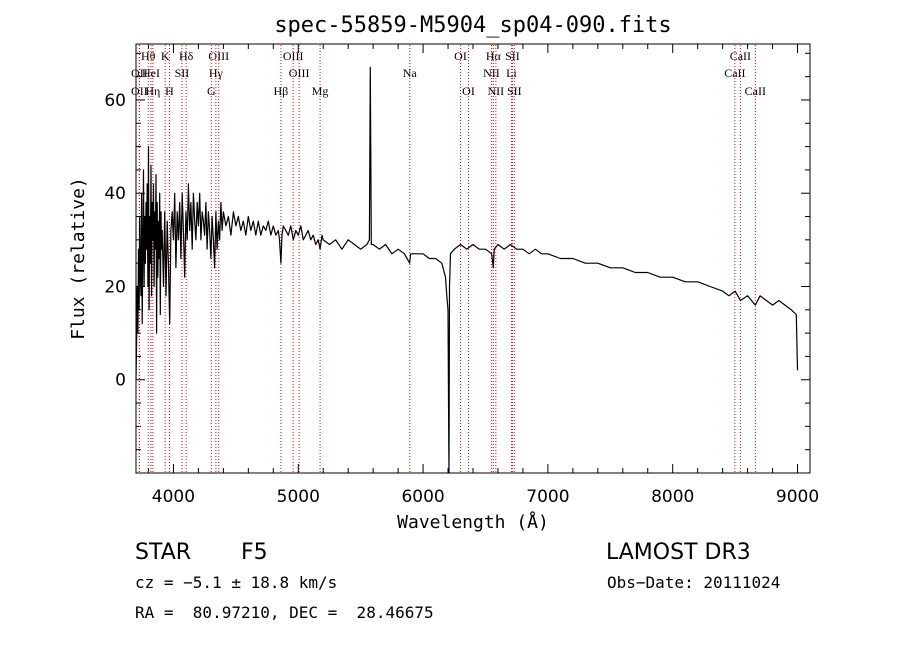 This screenshot has height=649, width=900. What do you see at coordinates (120, 381) in the screenshot?
I see `y-tick-label: 0` at bounding box center [120, 381].